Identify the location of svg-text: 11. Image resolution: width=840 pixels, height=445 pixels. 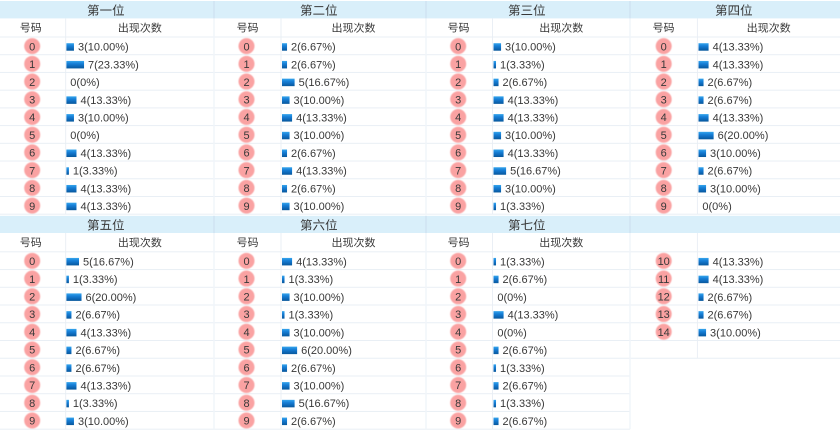
(663, 280).